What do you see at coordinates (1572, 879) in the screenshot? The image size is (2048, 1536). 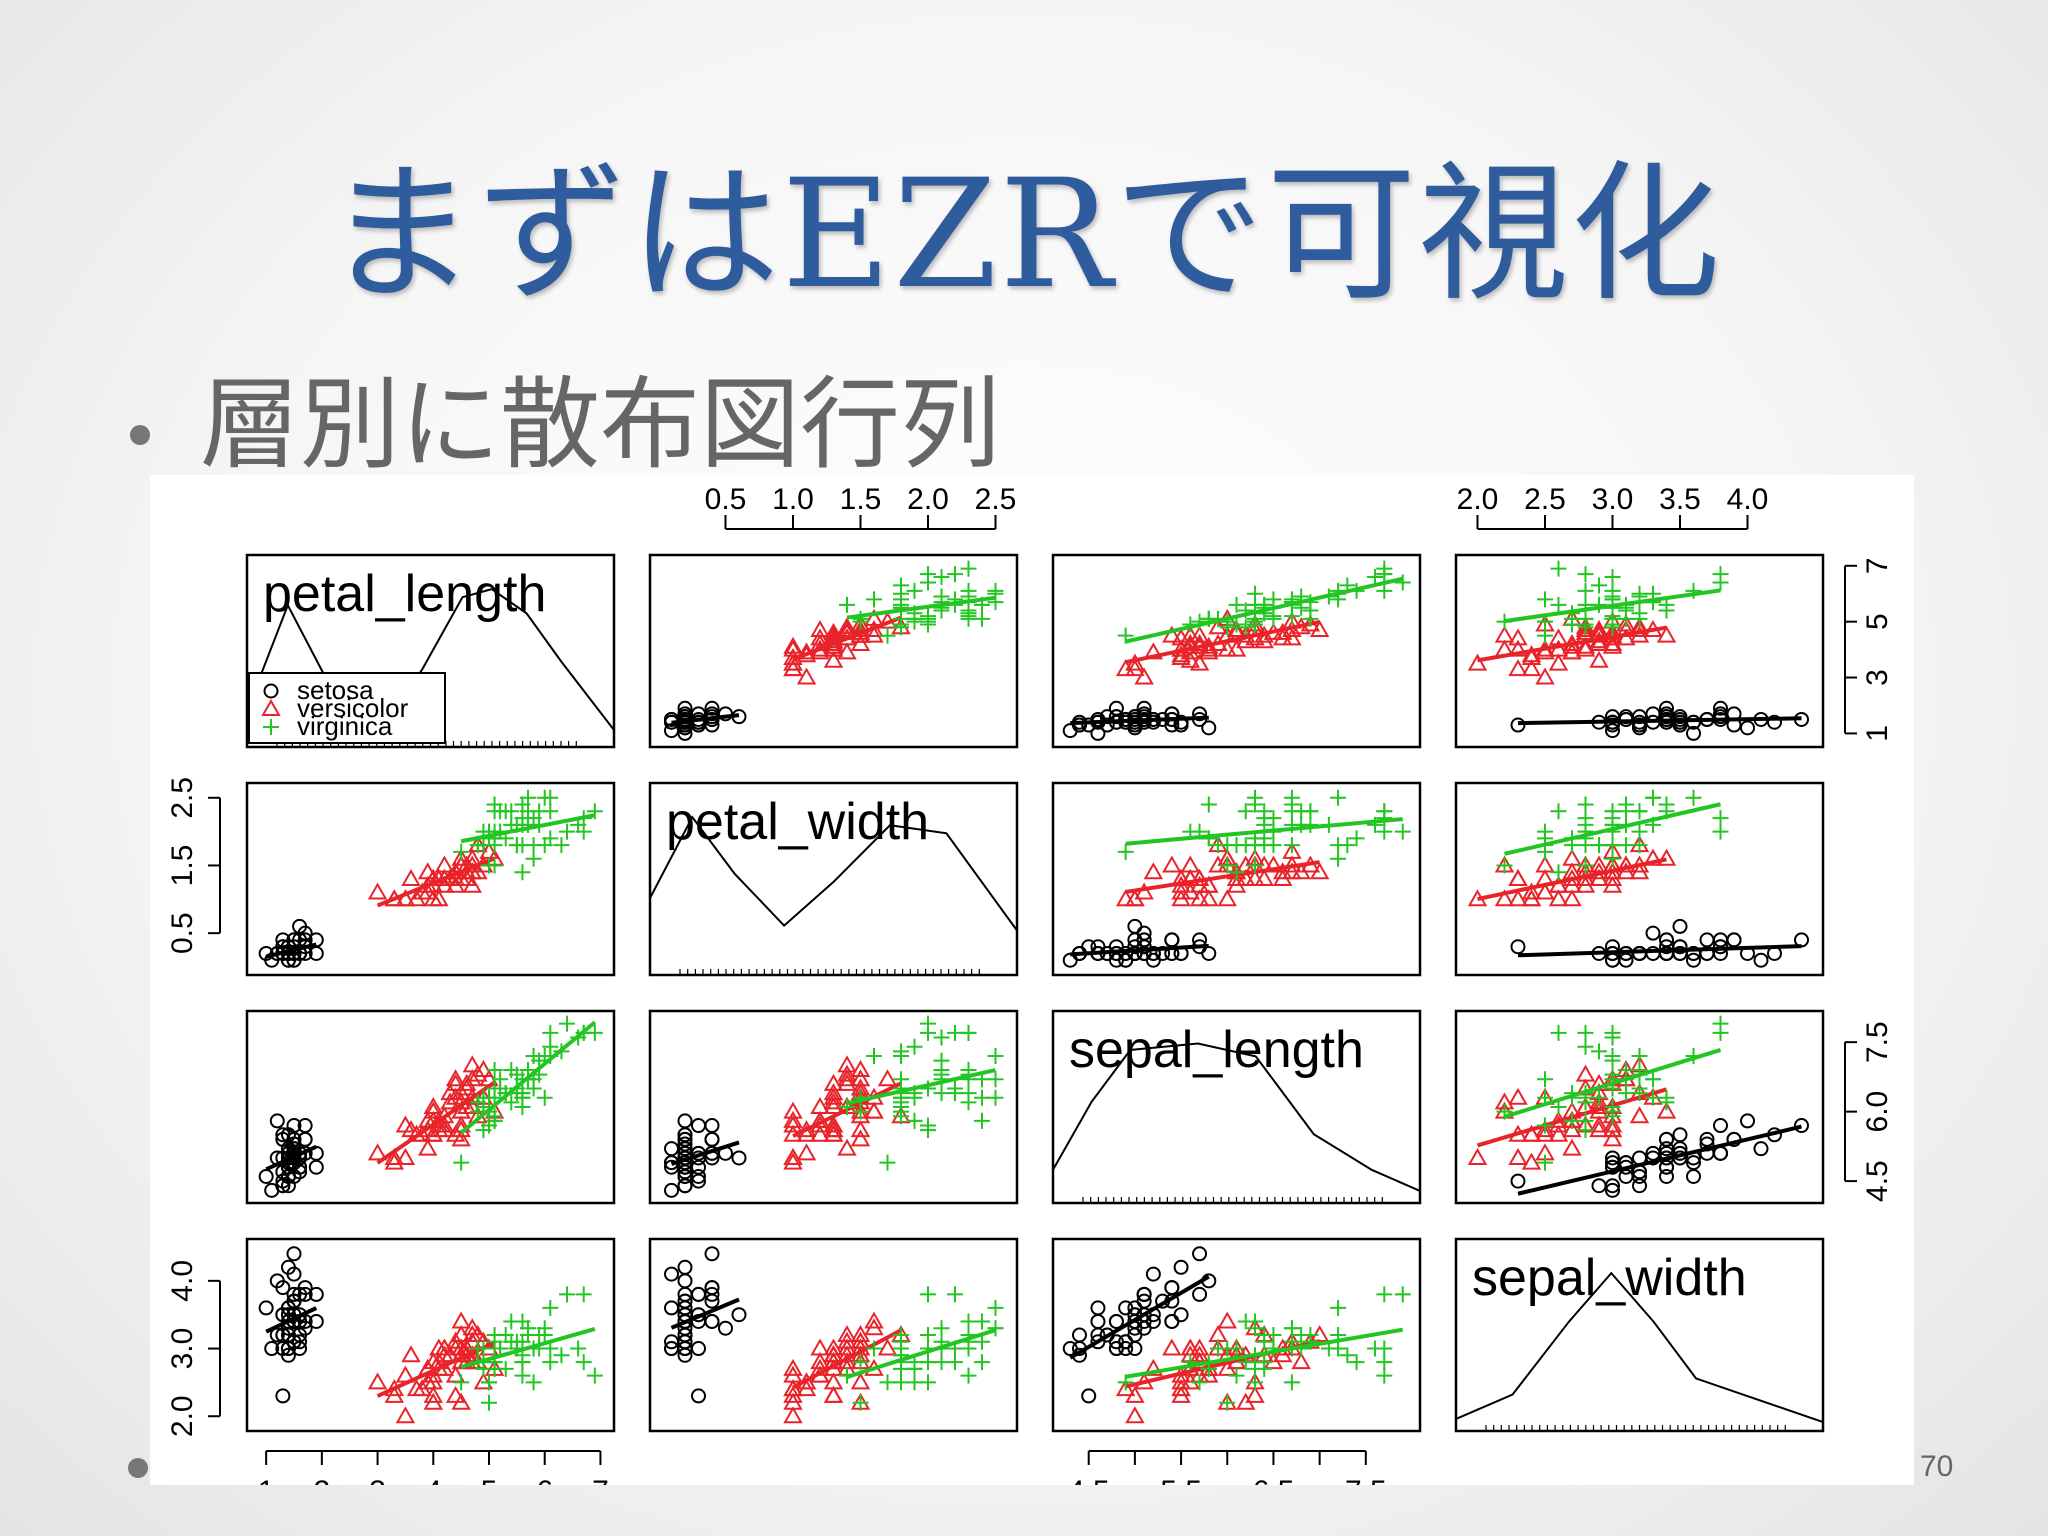 I see `versicolor-regression-line` at bounding box center [1572, 879].